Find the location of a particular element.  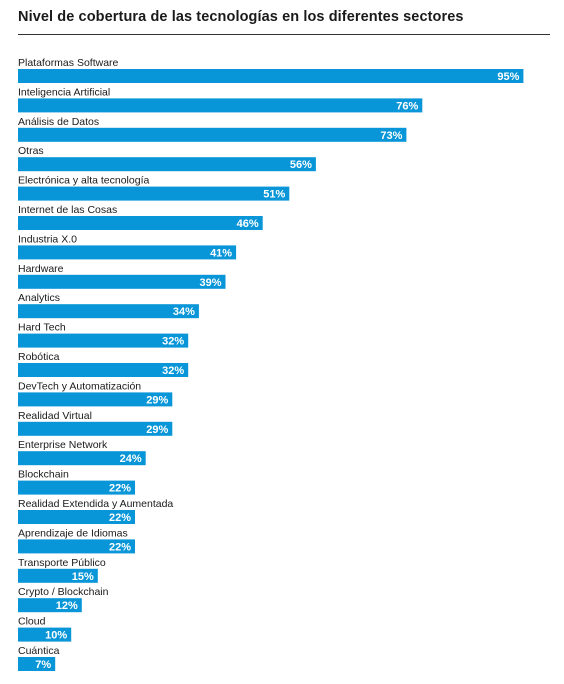

value-label: 41% is located at coordinates (221, 253).